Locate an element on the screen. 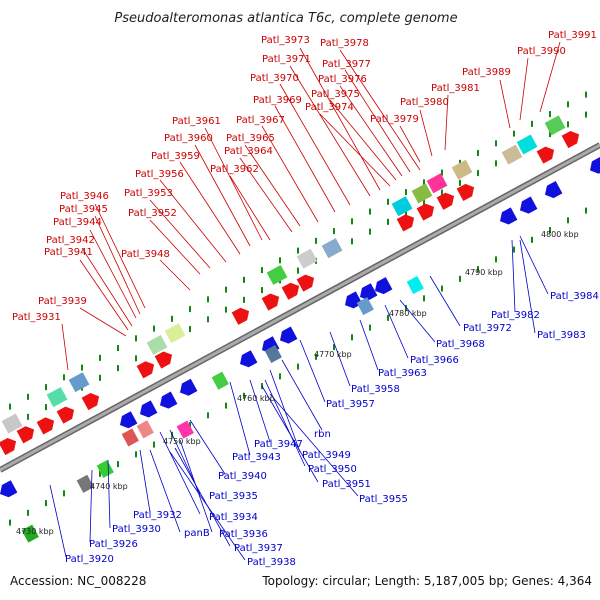  gene-label: Patl_3952 is located at coordinates (152, 213).